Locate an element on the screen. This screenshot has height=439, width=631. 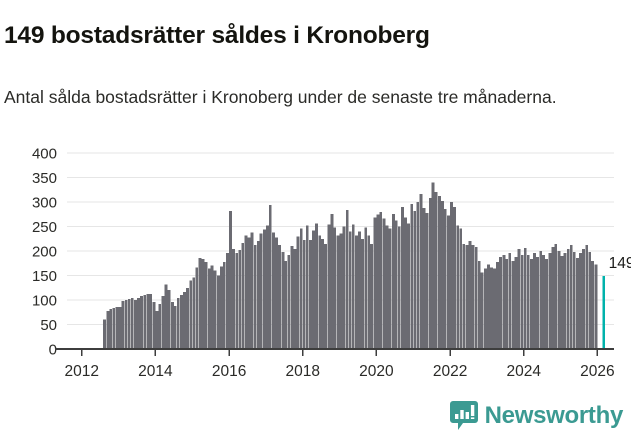
bar-chart-speech-bubble-icon is located at coordinates (463, 415).